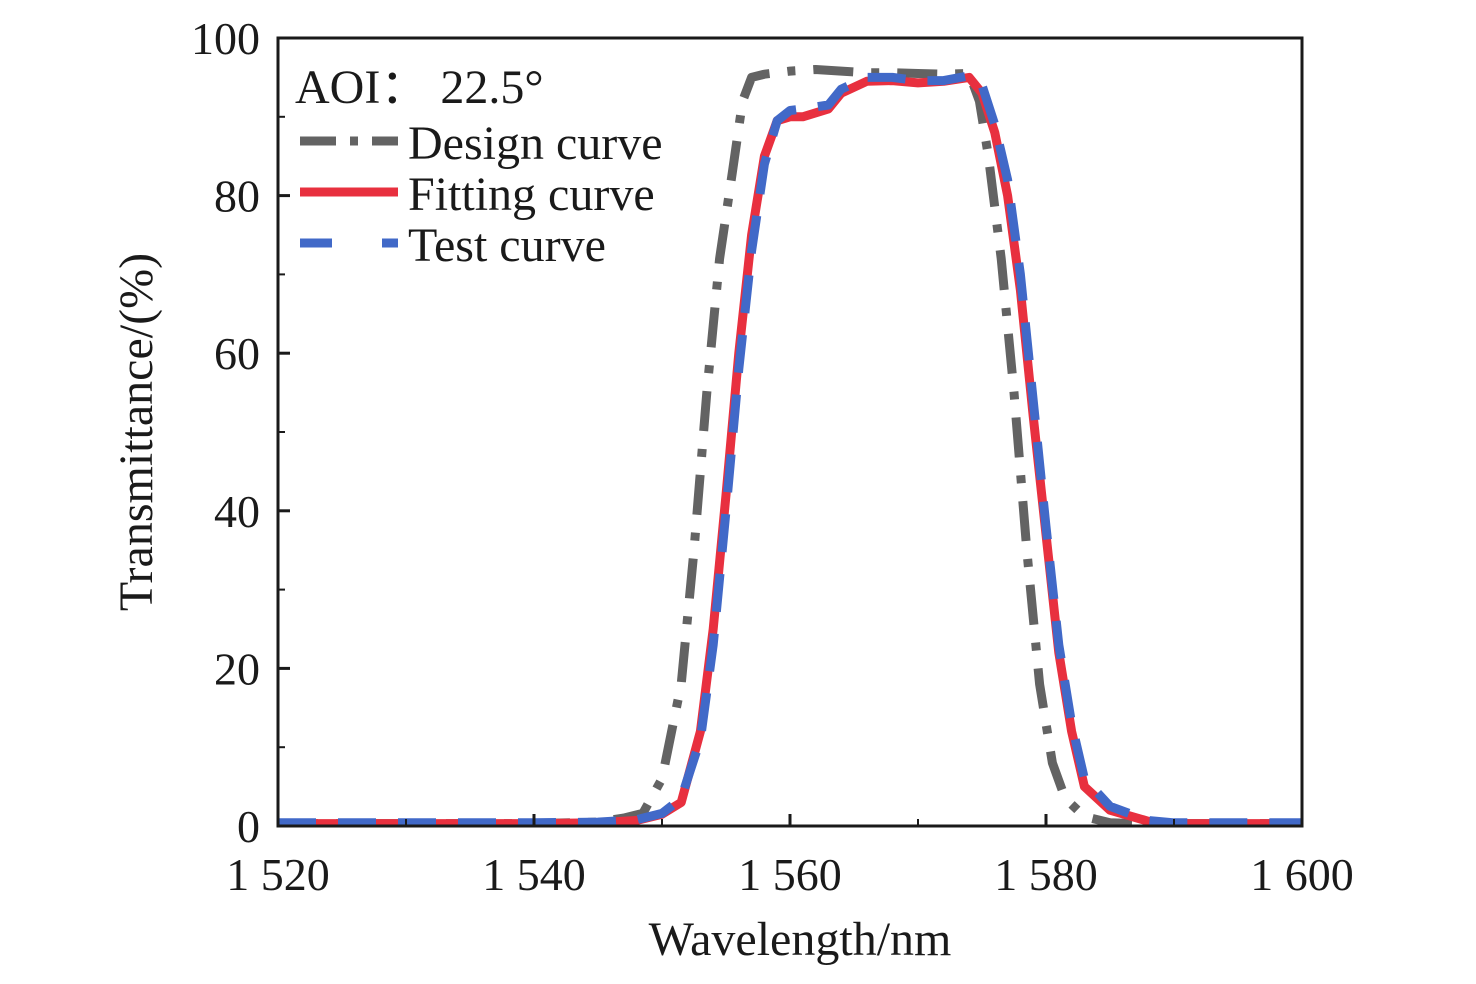  I want to click on y-tick-label: 100, so click(225, 38).